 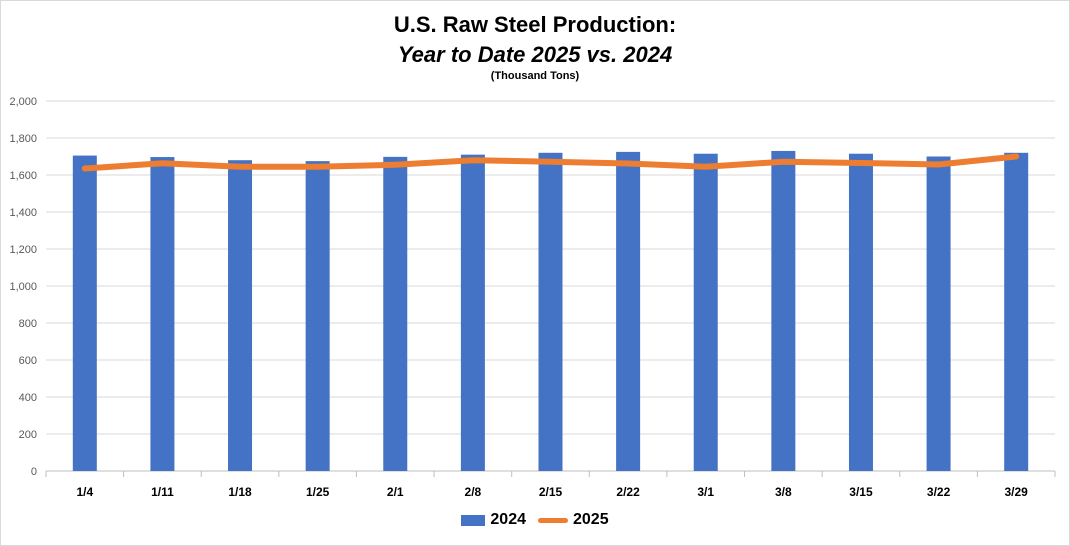 I want to click on x-tick-label: 3/8, so click(x=783, y=492).